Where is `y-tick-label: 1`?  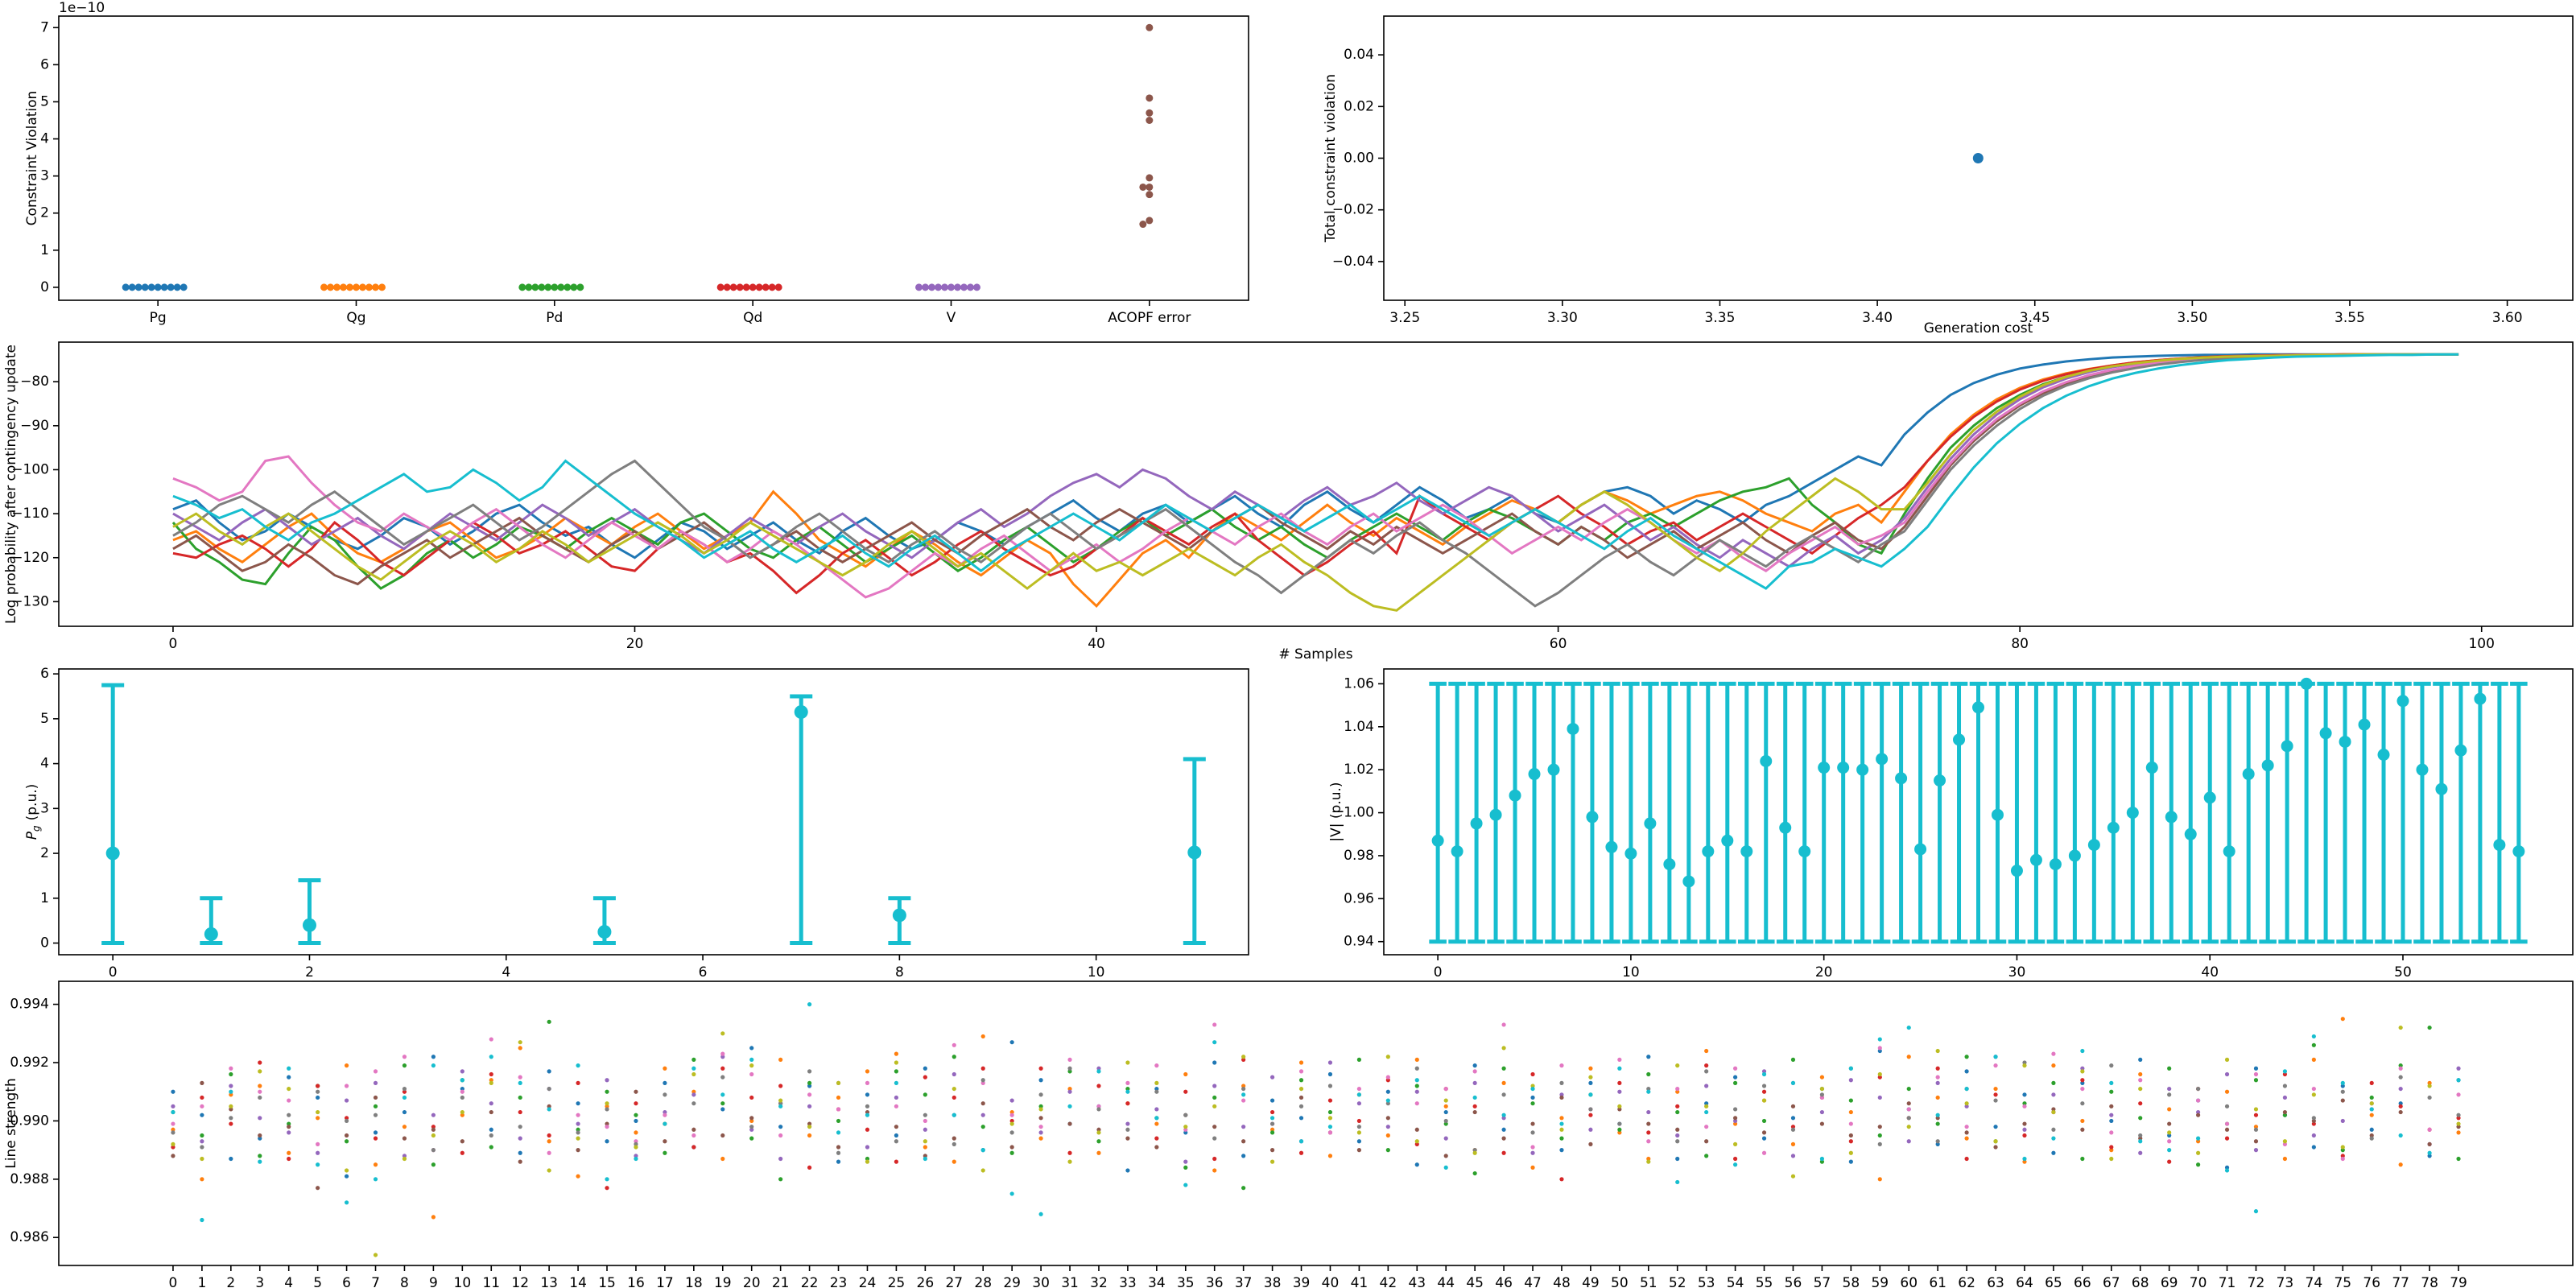 y-tick-label: 1 is located at coordinates (44, 250).